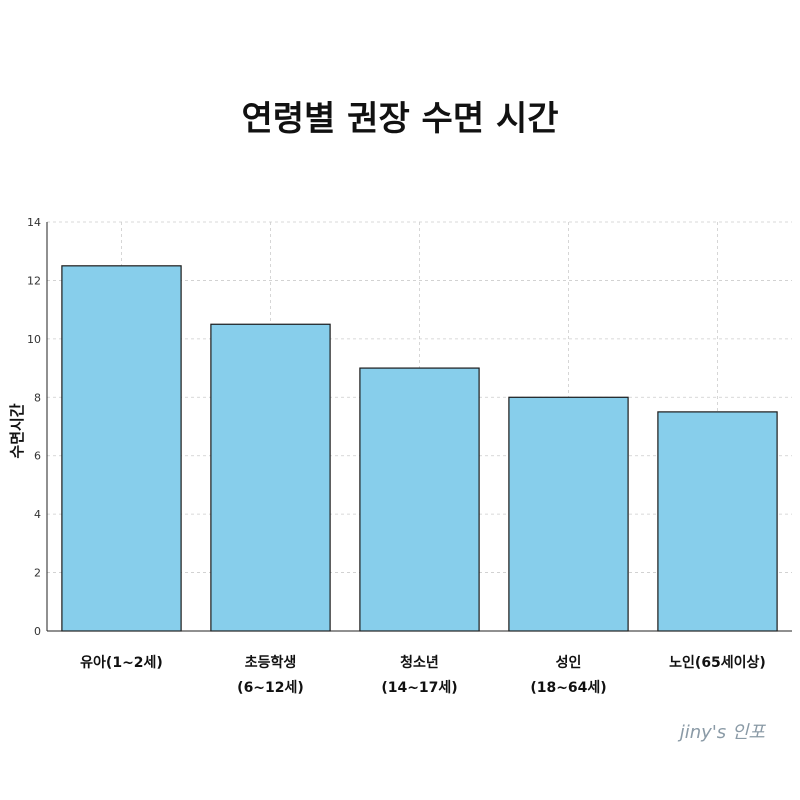  What do you see at coordinates (568, 675) in the screenshot?
I see `x-tick-label: 성인 (18~64세)` at bounding box center [568, 675].